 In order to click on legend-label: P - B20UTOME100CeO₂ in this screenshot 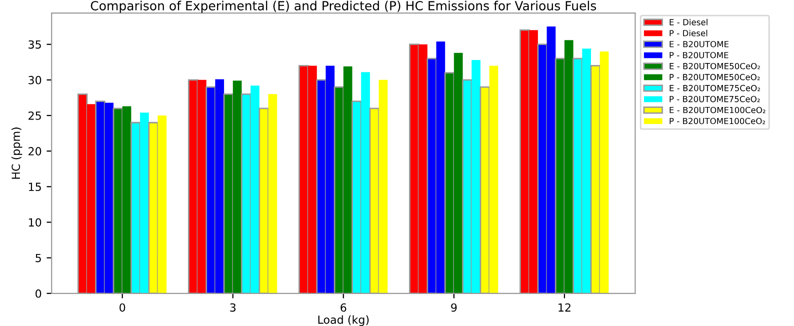, I will do `click(718, 121)`.